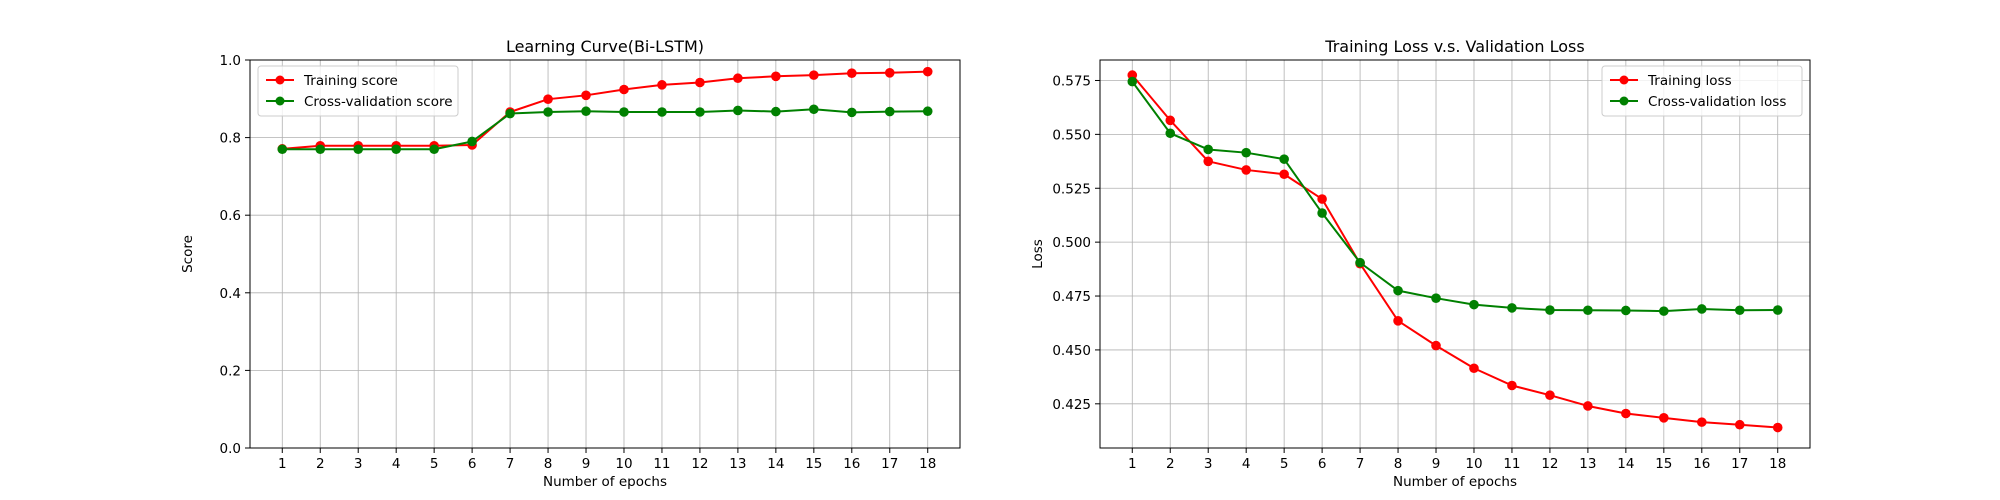 The height and width of the screenshot is (500, 2000). I want to click on y-tick-label: 1.0, so click(230, 61).